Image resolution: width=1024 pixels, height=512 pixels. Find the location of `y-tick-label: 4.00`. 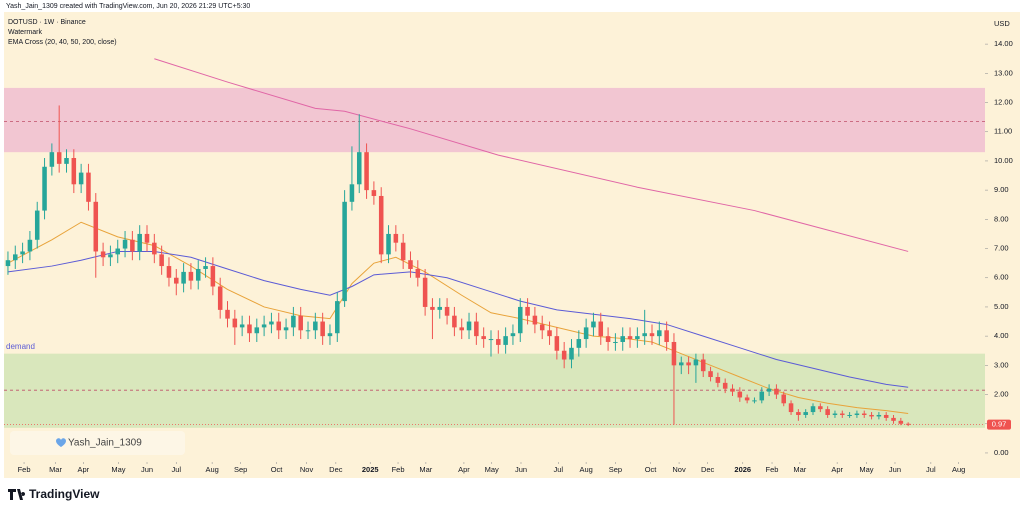

y-tick-label: 4.00 is located at coordinates (1001, 335).